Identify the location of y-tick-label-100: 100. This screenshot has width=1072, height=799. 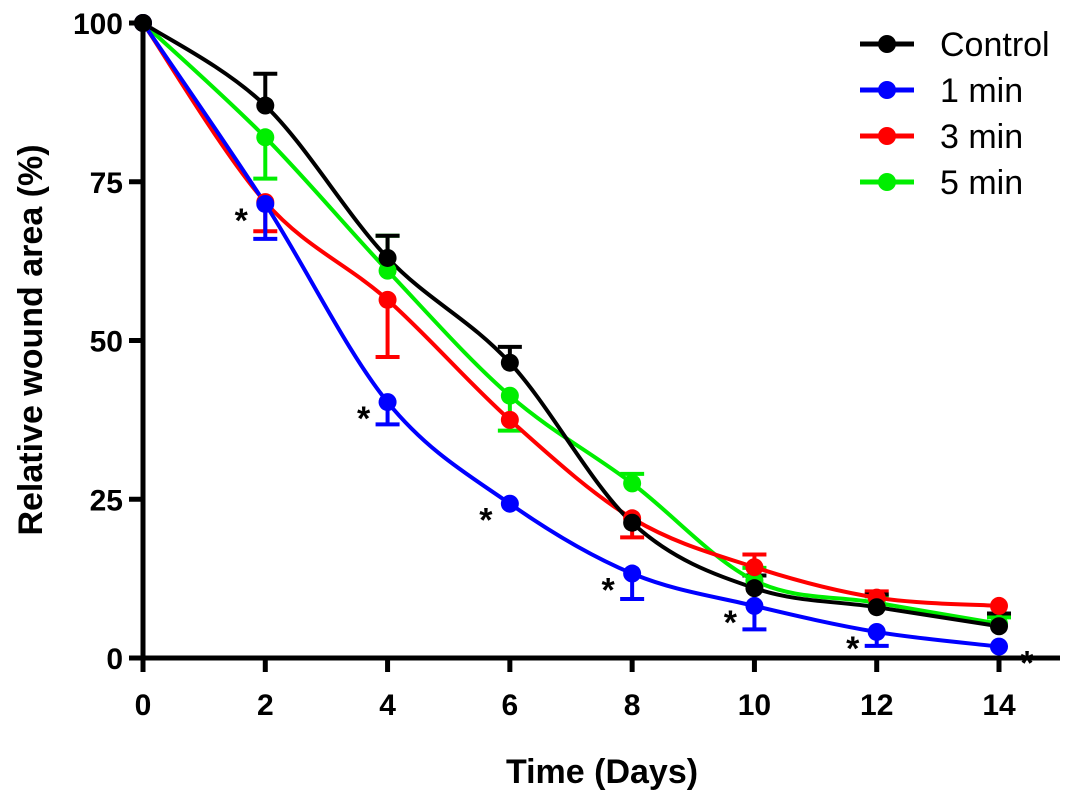
(98, 24).